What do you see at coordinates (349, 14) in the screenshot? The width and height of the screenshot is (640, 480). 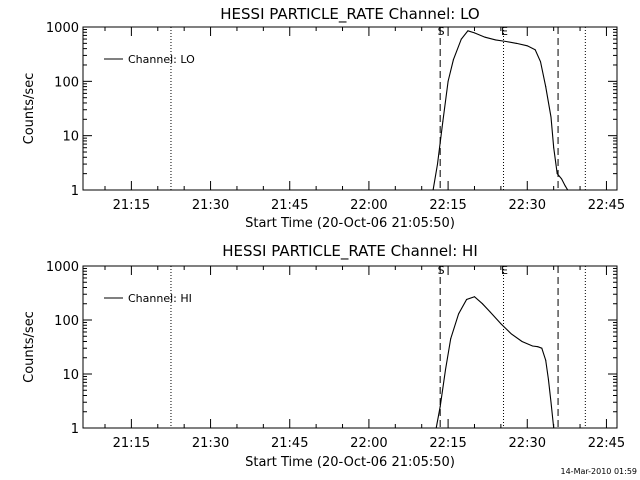 I see `chart-title: HESSI PARTICLE_RATE Channel: LO` at bounding box center [349, 14].